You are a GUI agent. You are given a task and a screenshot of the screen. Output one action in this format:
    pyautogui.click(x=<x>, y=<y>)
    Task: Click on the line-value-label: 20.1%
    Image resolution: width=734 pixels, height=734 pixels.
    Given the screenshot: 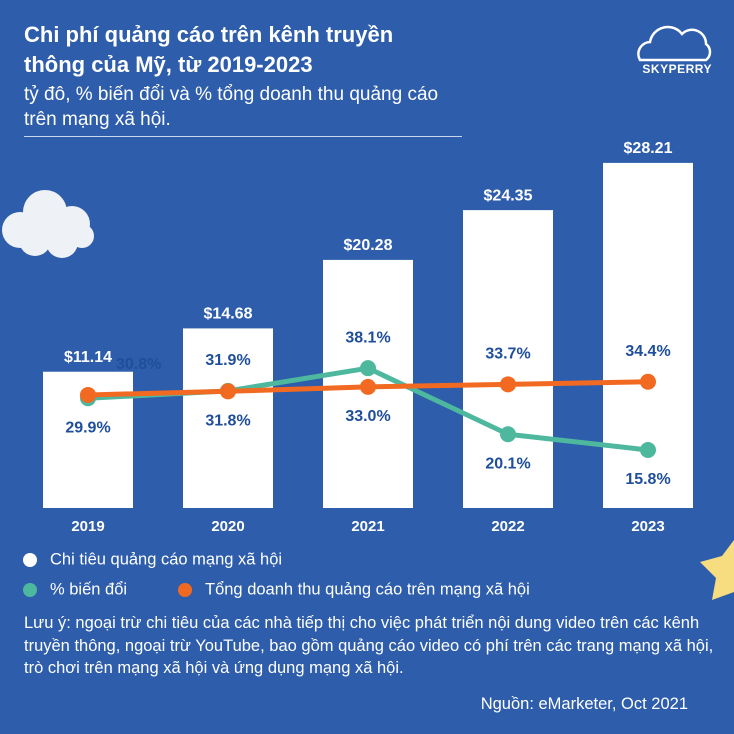 What is the action you would take?
    pyautogui.click(x=507, y=463)
    